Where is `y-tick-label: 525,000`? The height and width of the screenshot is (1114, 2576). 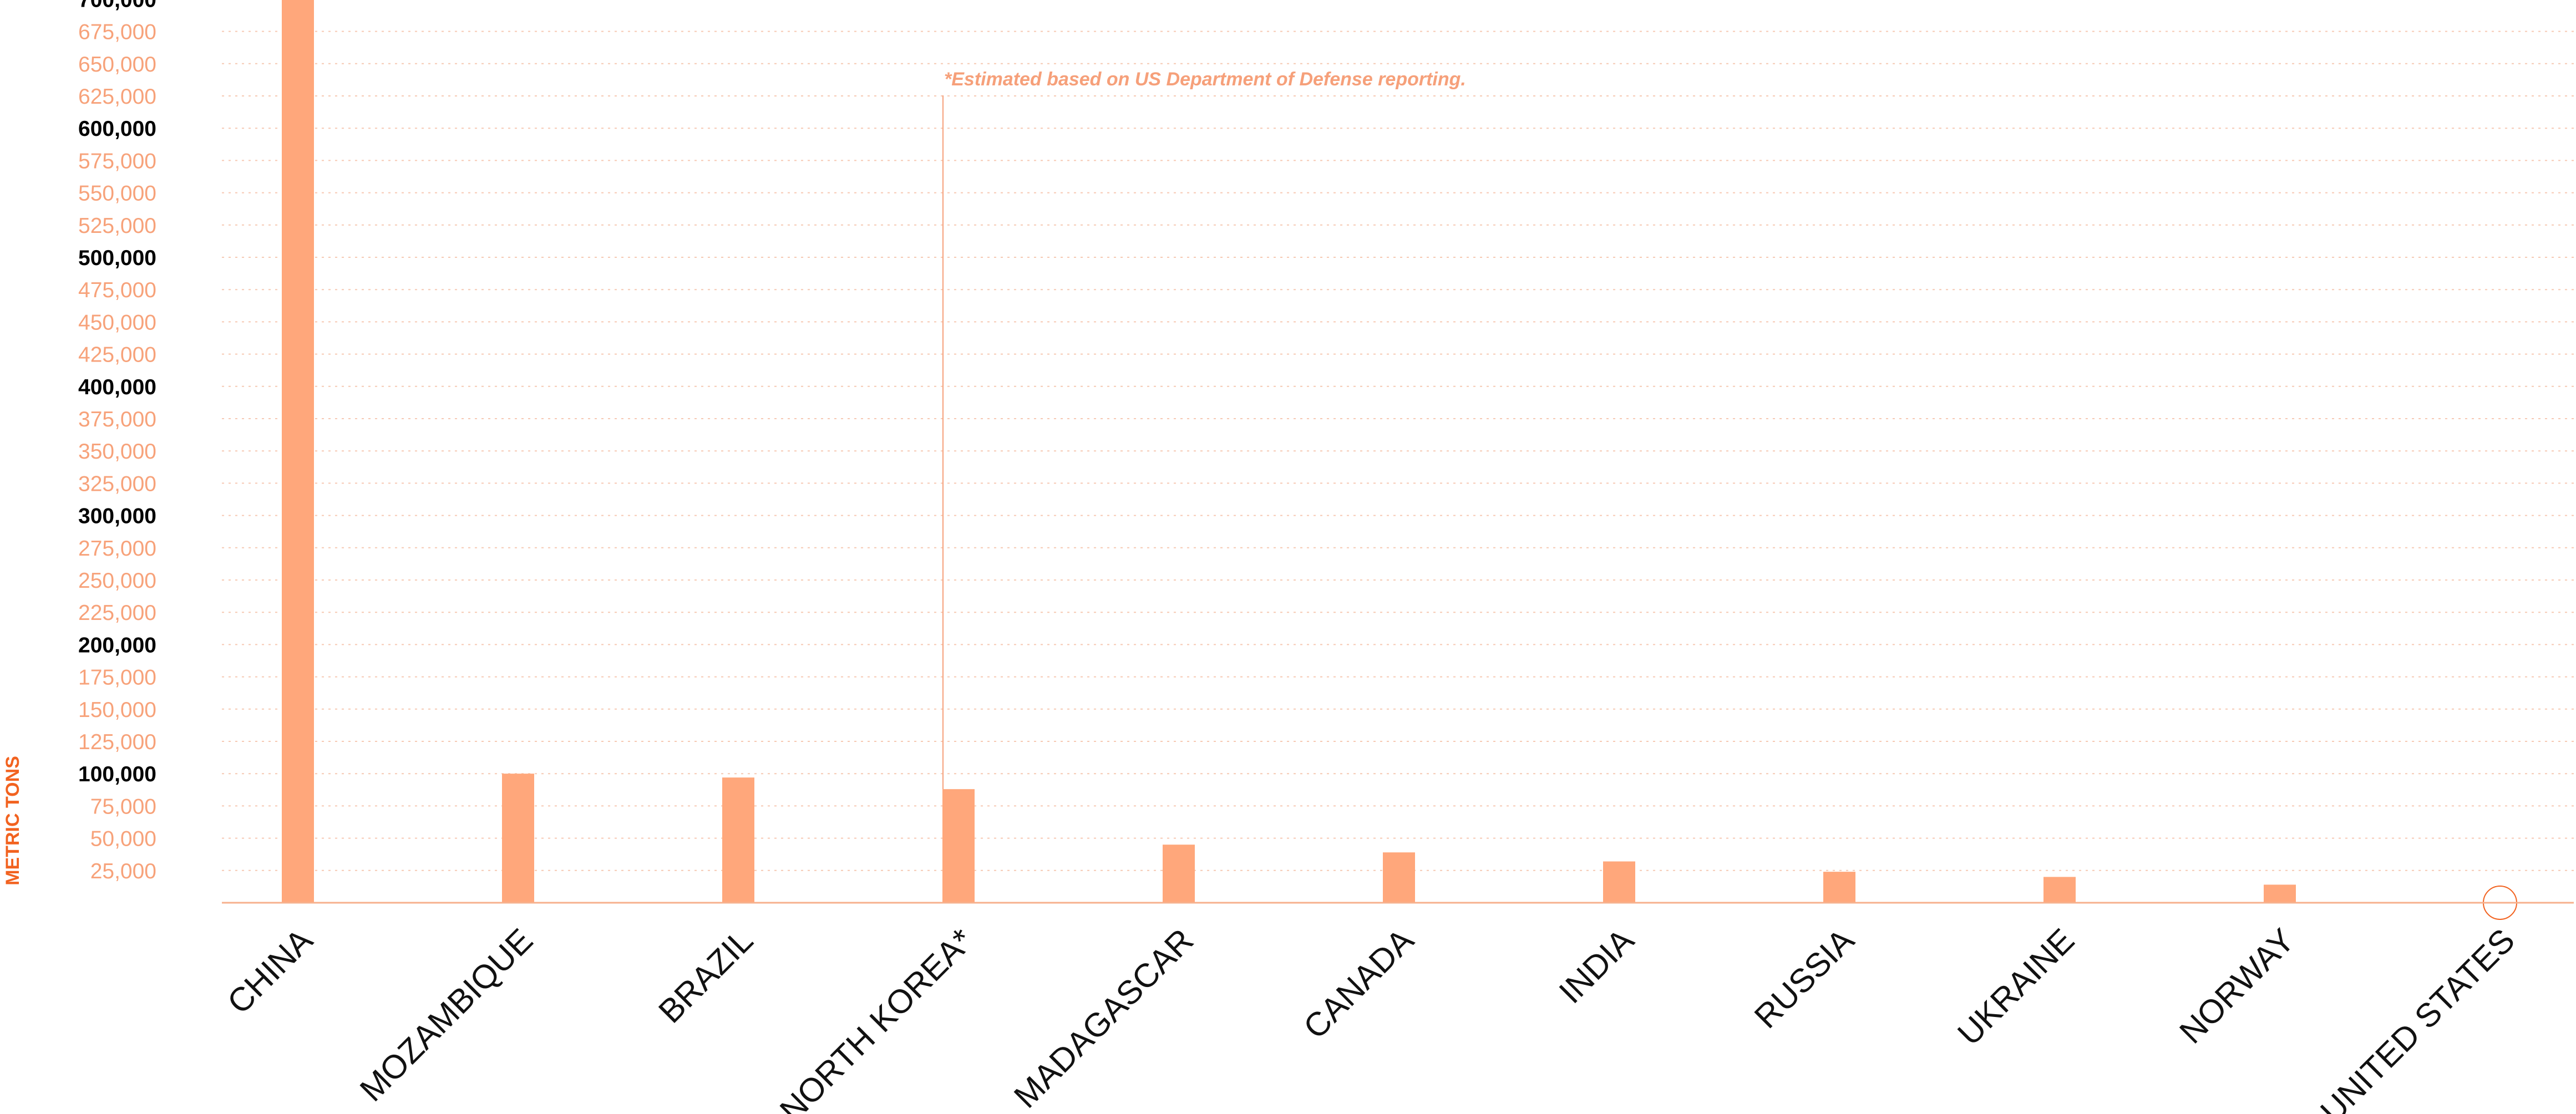 y-tick-label: 525,000 is located at coordinates (117, 226).